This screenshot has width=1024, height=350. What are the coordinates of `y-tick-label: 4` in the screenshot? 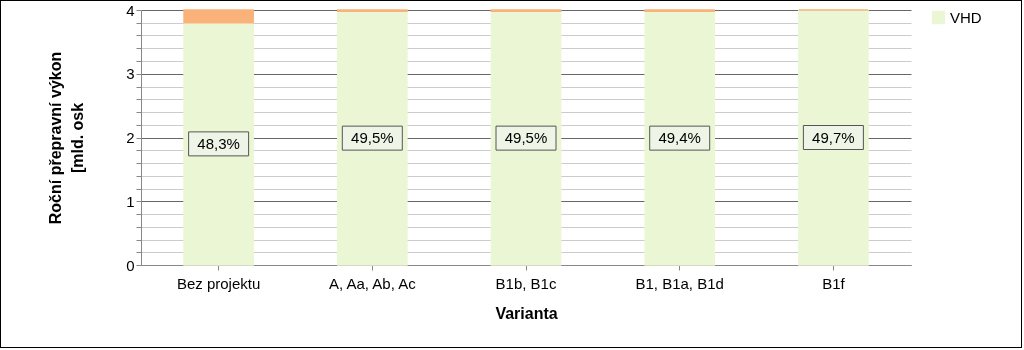 It's located at (130, 10).